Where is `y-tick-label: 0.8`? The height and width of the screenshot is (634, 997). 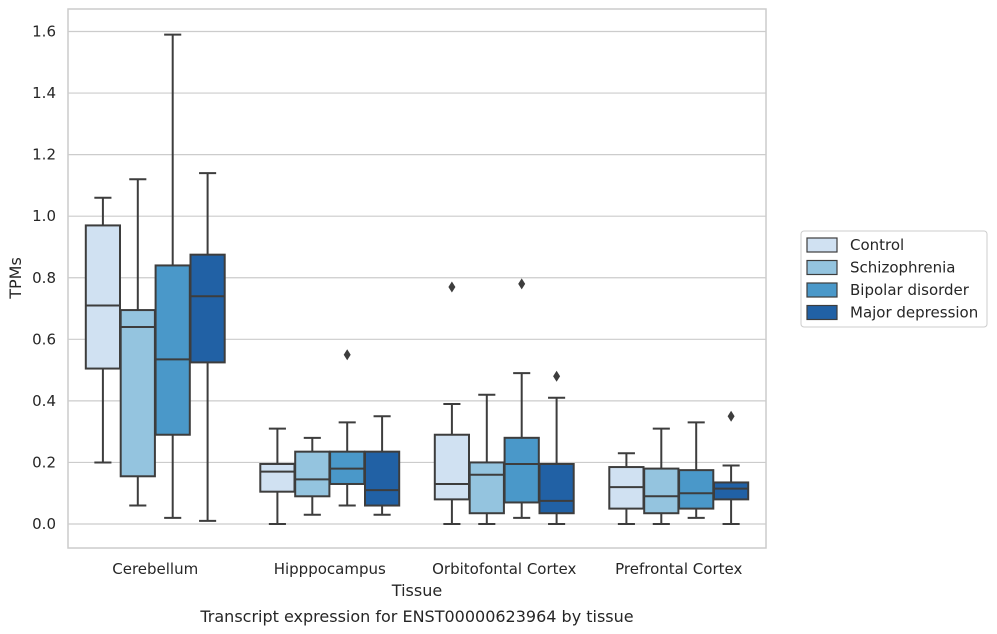
y-tick-label: 0.8 is located at coordinates (44, 278).